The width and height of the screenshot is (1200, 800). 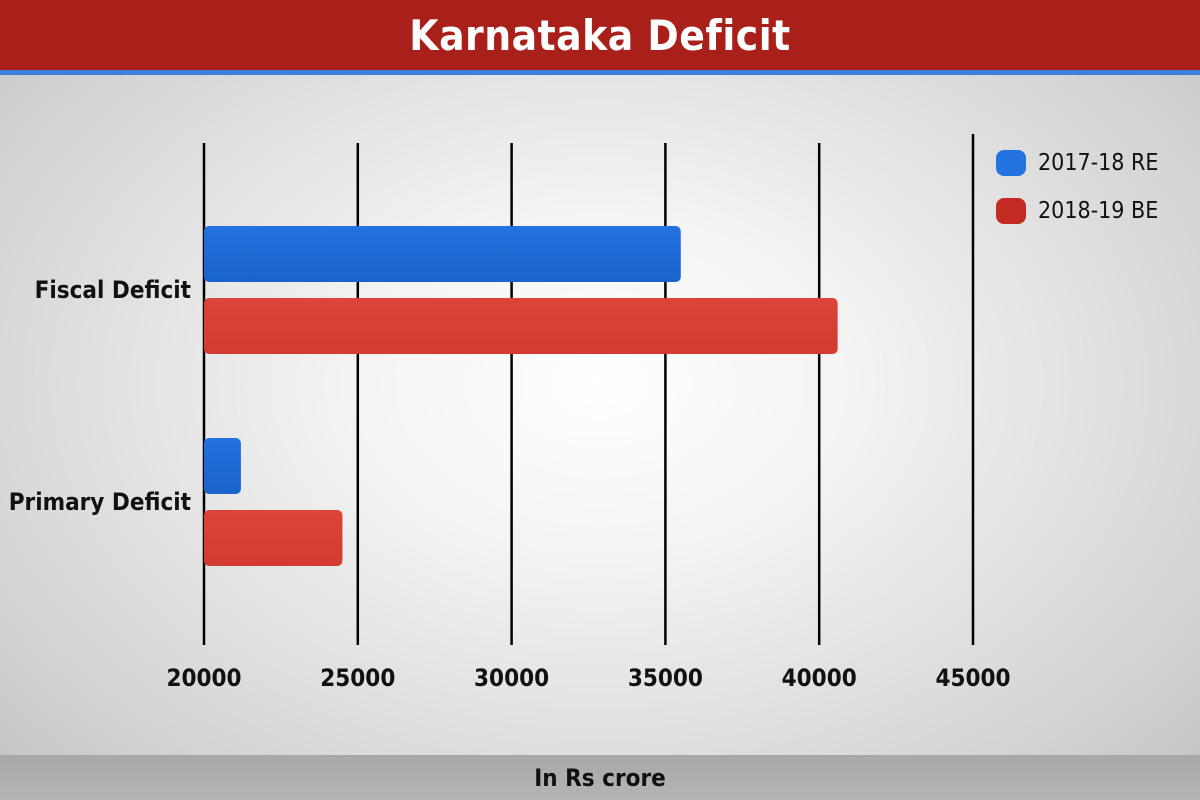 I want to click on x-tick-label: 45000, so click(x=972, y=678).